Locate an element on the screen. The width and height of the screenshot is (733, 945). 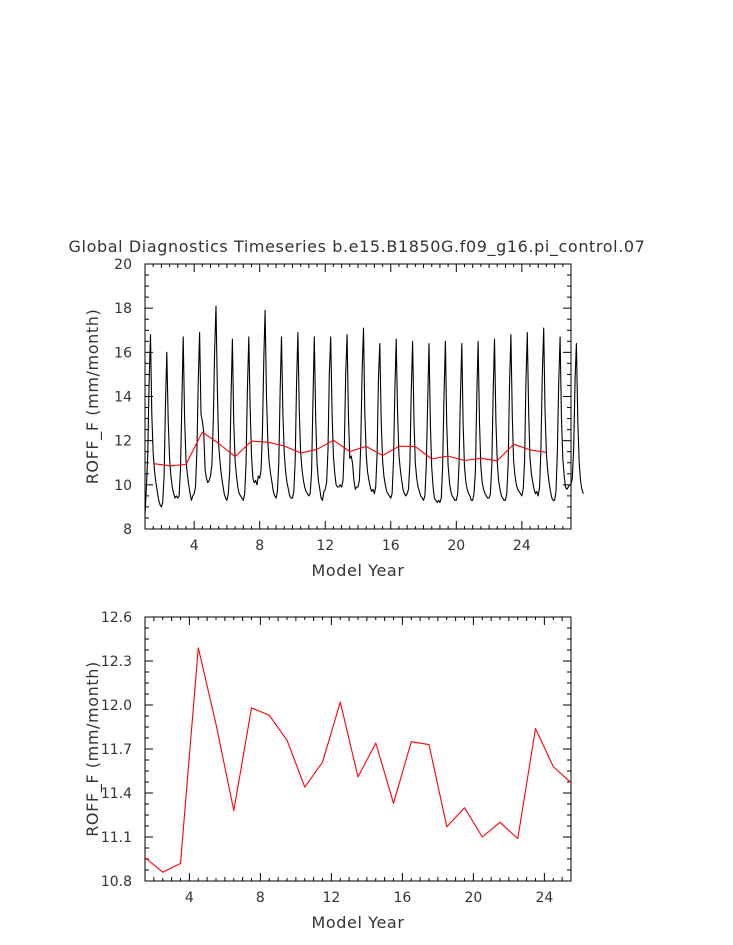
top-series-monthly-line is located at coordinates (364, 410).